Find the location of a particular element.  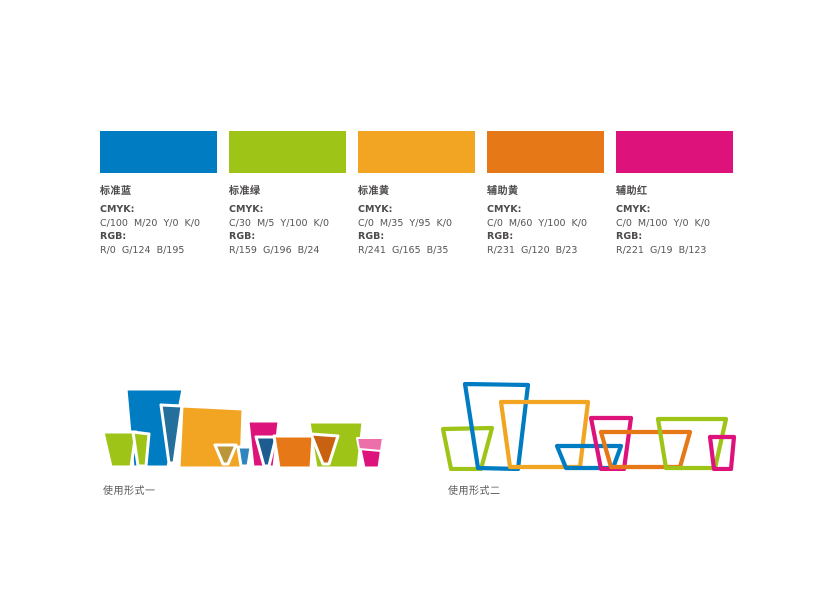

cmyk-value: C/0 M/35 Y/95 K/0 is located at coordinates (405, 223).